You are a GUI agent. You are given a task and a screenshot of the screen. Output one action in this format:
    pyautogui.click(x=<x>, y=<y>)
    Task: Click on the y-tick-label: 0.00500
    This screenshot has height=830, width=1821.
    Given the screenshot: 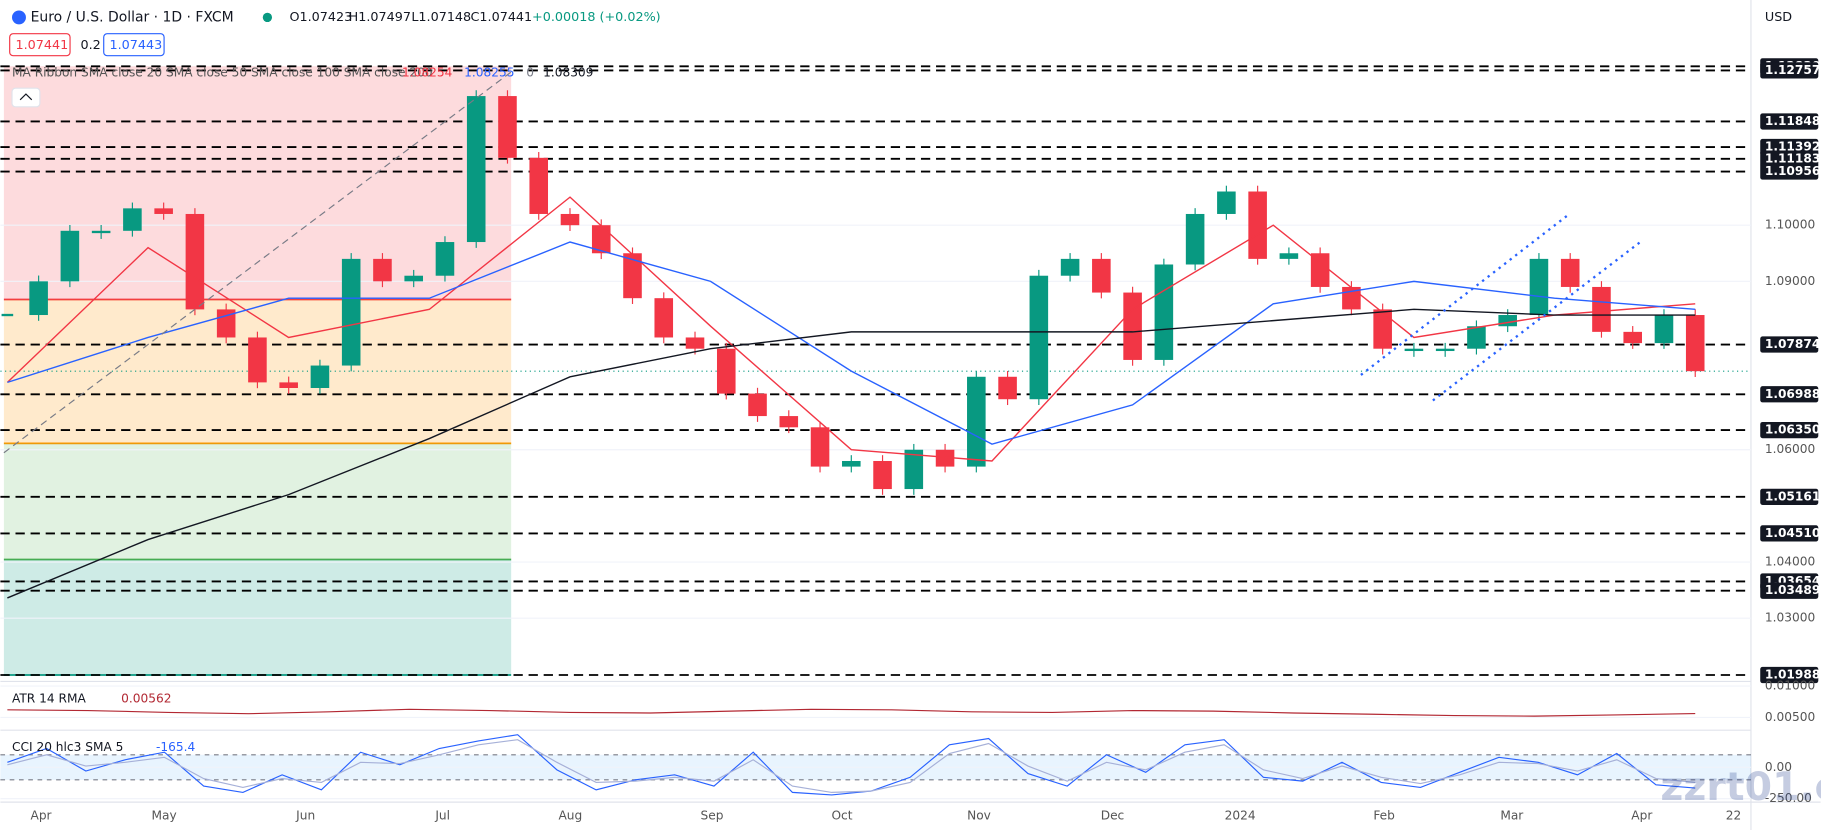 What is the action you would take?
    pyautogui.click(x=1790, y=717)
    